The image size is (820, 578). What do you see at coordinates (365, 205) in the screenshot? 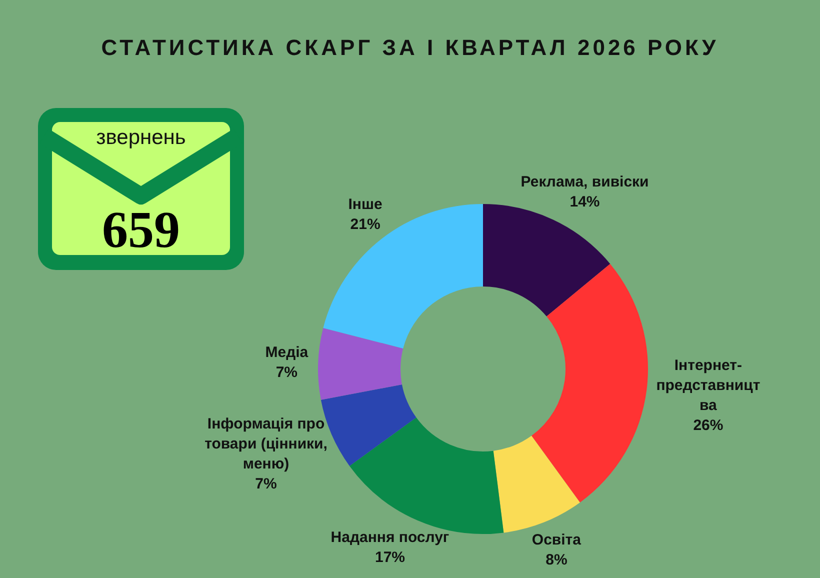
I see `slice-label: Інше` at bounding box center [365, 205].